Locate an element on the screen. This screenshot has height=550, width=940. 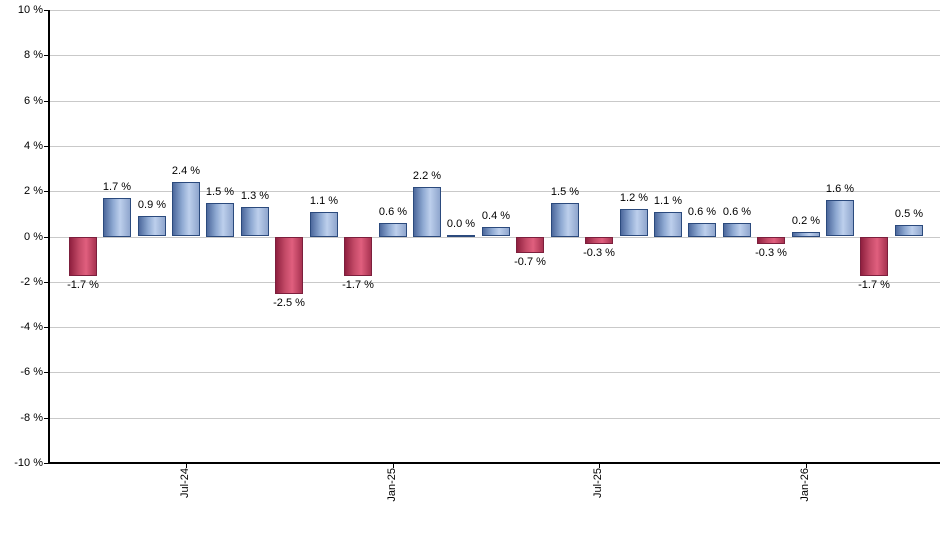
bar-value-label: 0.4 % is located at coordinates (496, 216).